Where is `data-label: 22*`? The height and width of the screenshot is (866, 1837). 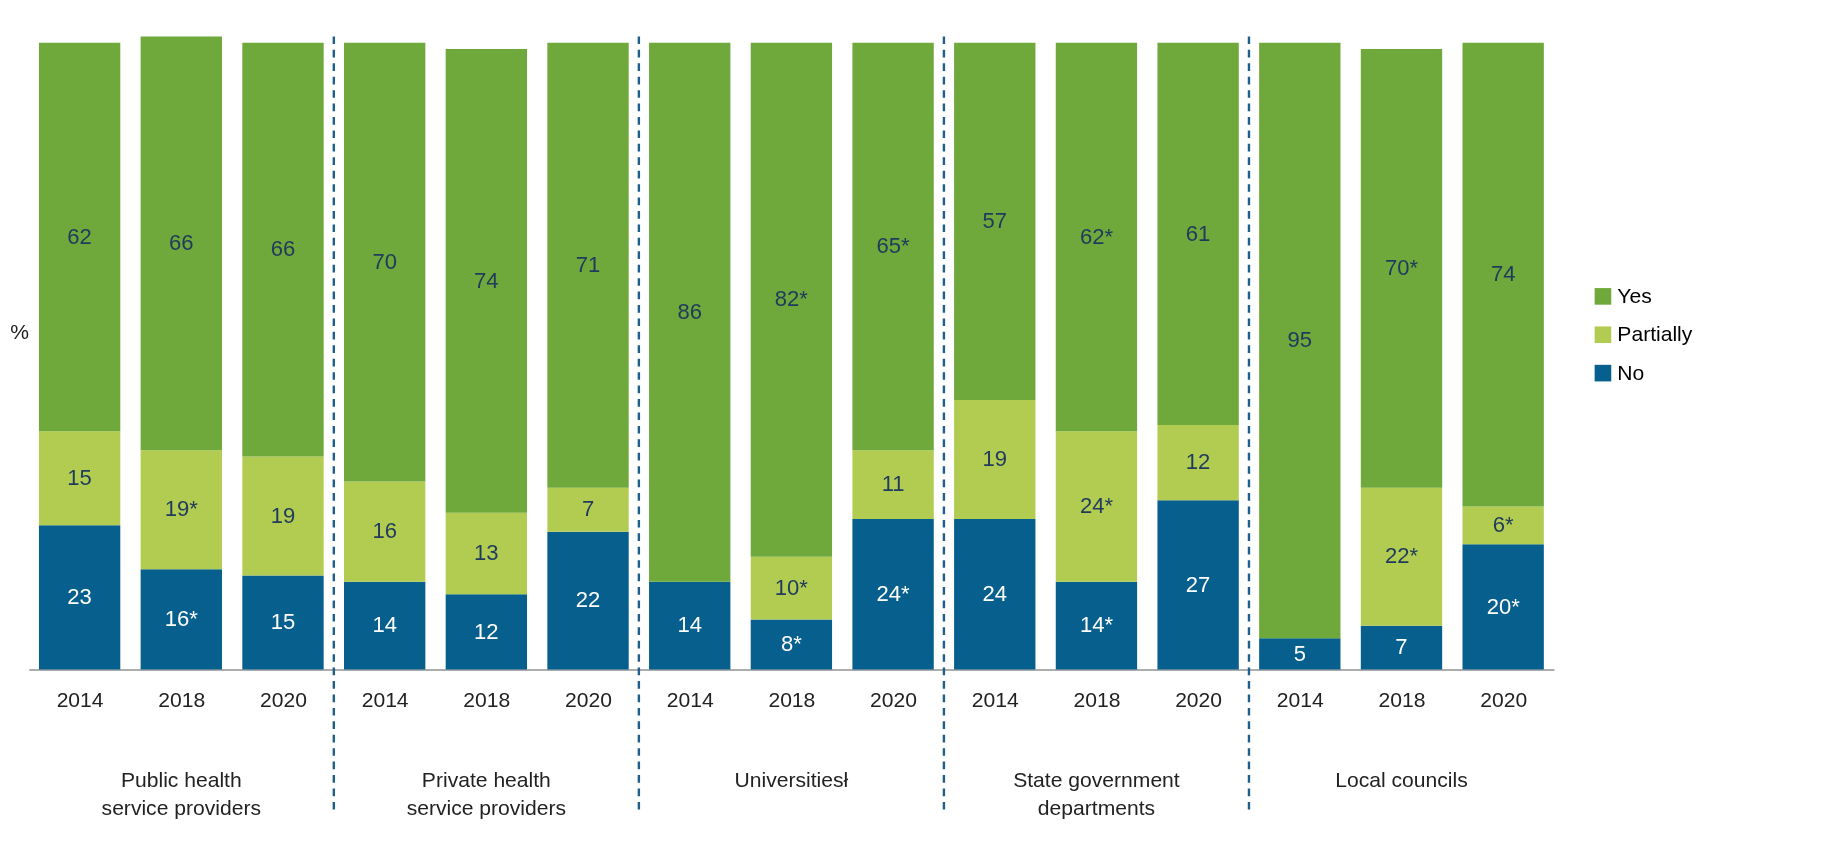 data-label: 22* is located at coordinates (1401, 556).